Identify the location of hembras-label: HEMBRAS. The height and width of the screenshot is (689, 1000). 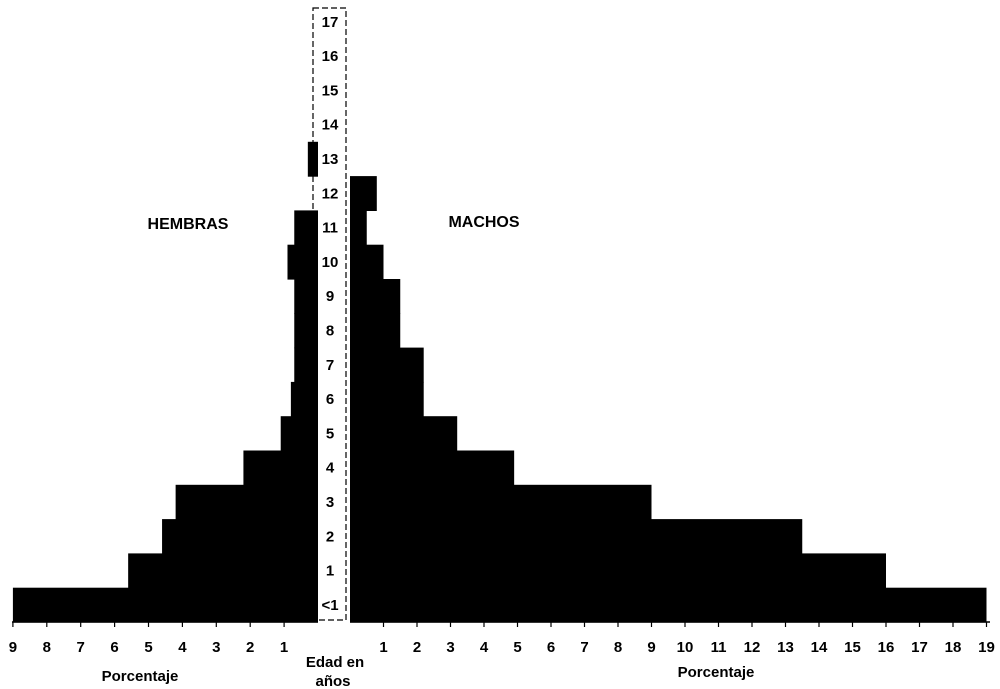
(188, 224).